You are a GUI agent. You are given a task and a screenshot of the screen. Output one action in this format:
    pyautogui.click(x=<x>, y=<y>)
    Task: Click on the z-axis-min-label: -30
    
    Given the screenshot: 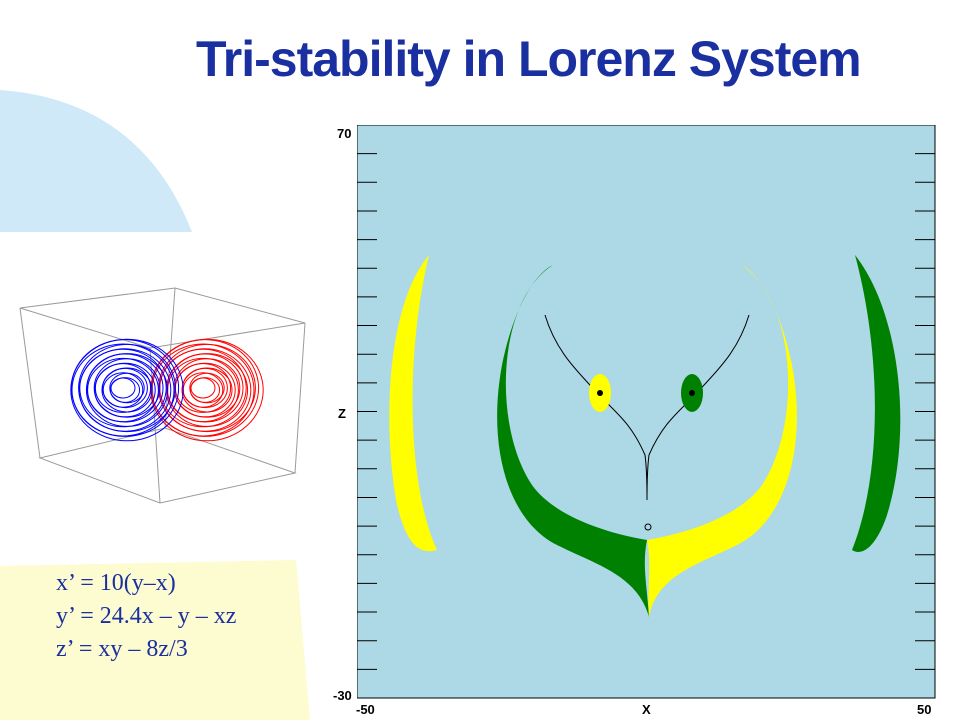 What is the action you would take?
    pyautogui.click(x=342, y=695)
    